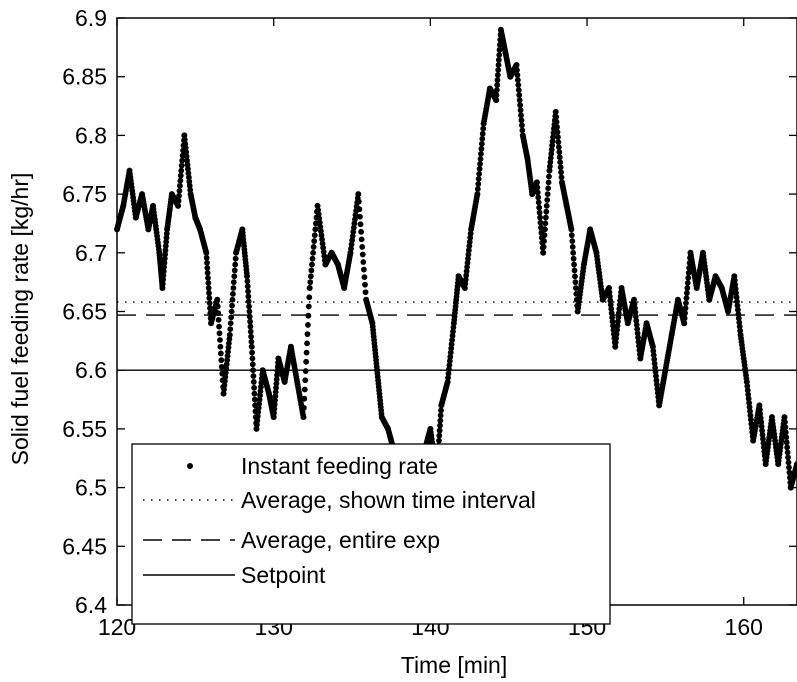  Describe the element at coordinates (84, 546) in the screenshot. I see `y-tick-label: 6.45` at that location.